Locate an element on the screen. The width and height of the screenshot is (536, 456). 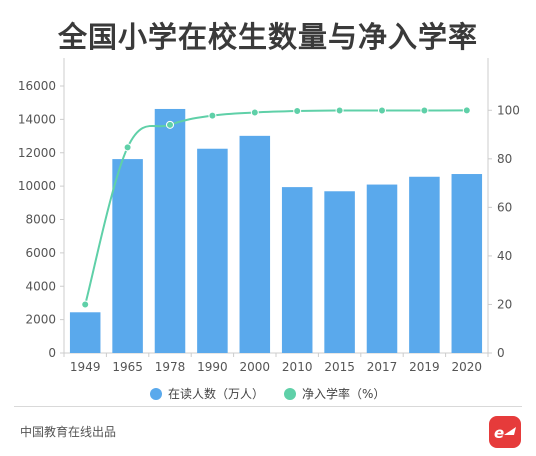
rate-point-1990 is located at coordinates (212, 115).